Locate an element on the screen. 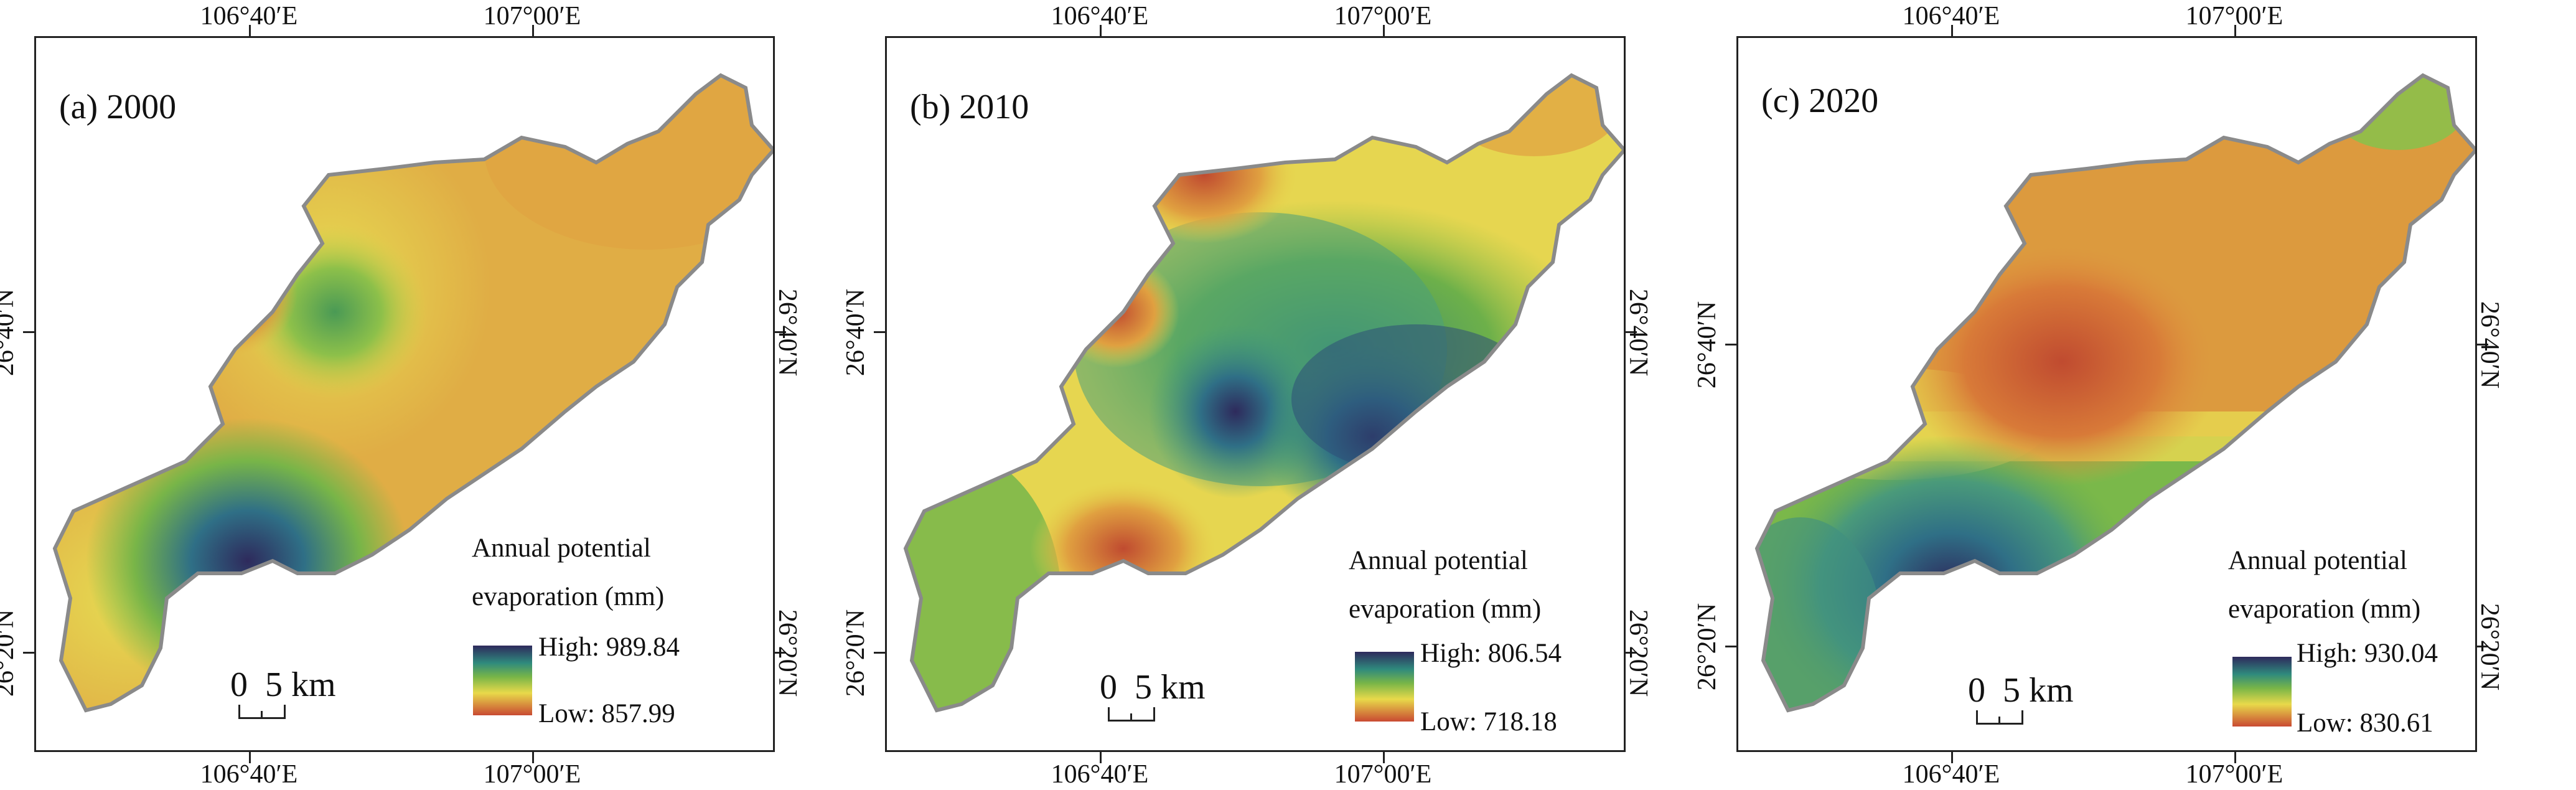 The width and height of the screenshot is (2576, 790). panel-label: (b) 2010 is located at coordinates (969, 107).